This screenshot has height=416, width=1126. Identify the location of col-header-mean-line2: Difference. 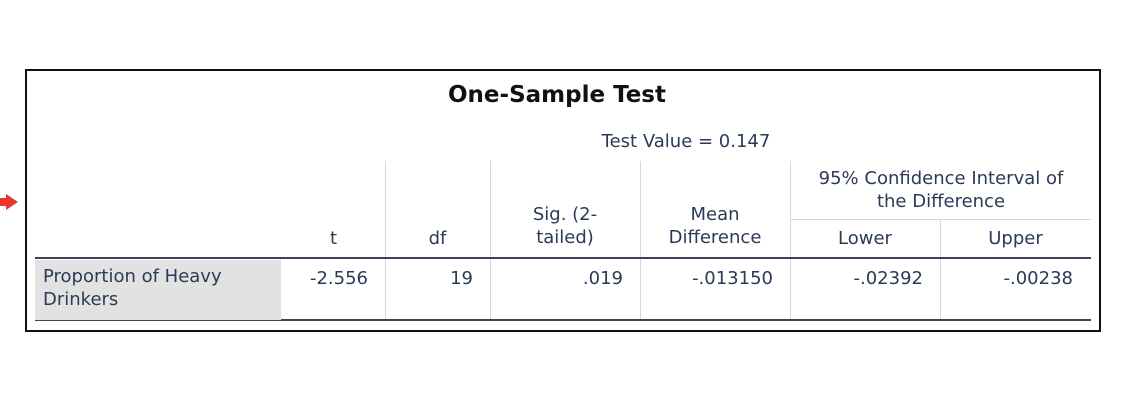
(715, 237).